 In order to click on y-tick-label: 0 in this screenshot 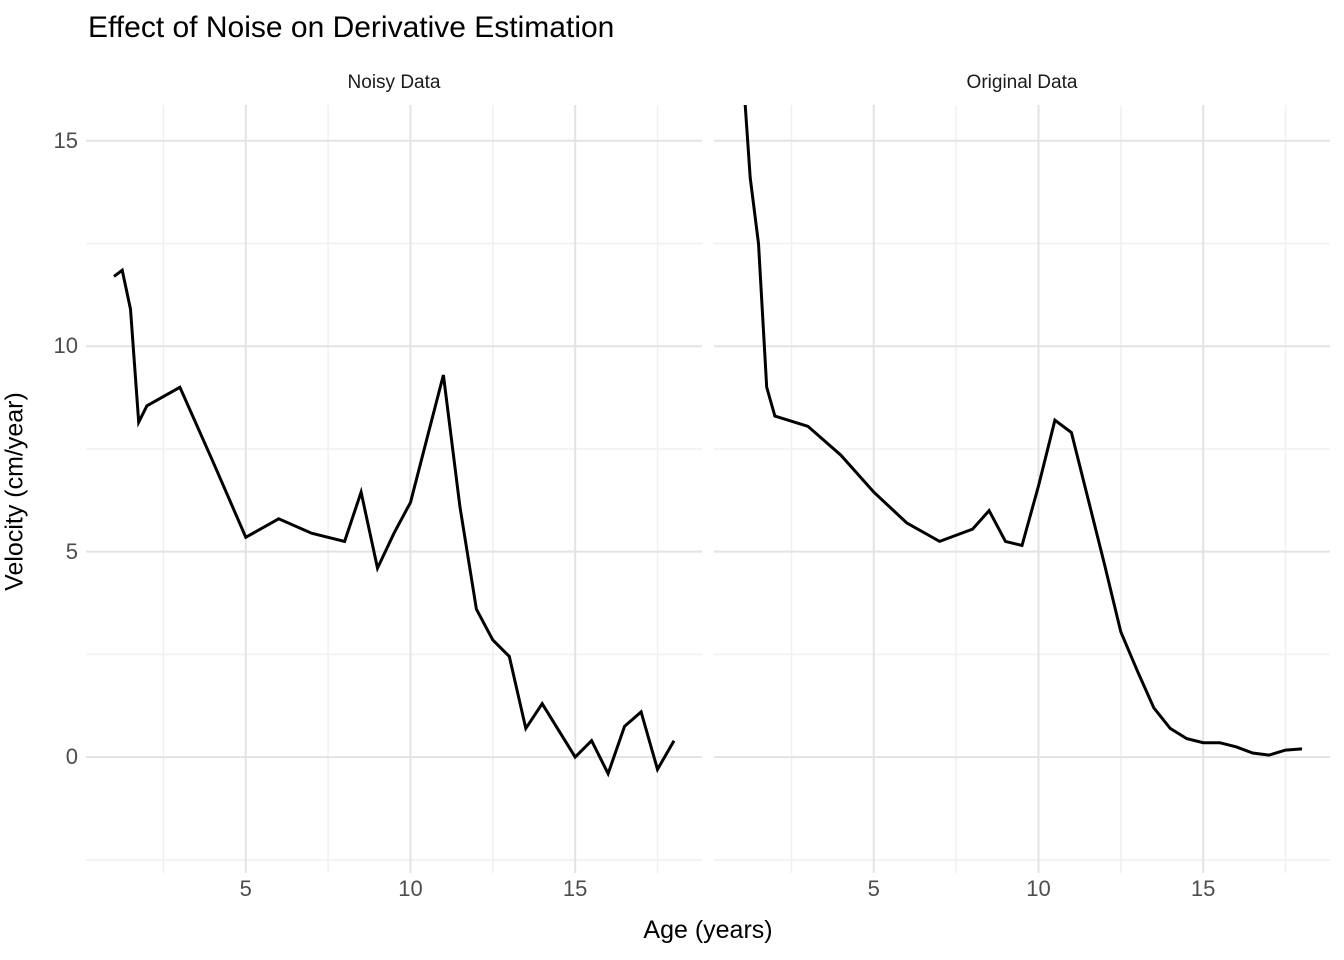, I will do `click(71, 757)`.